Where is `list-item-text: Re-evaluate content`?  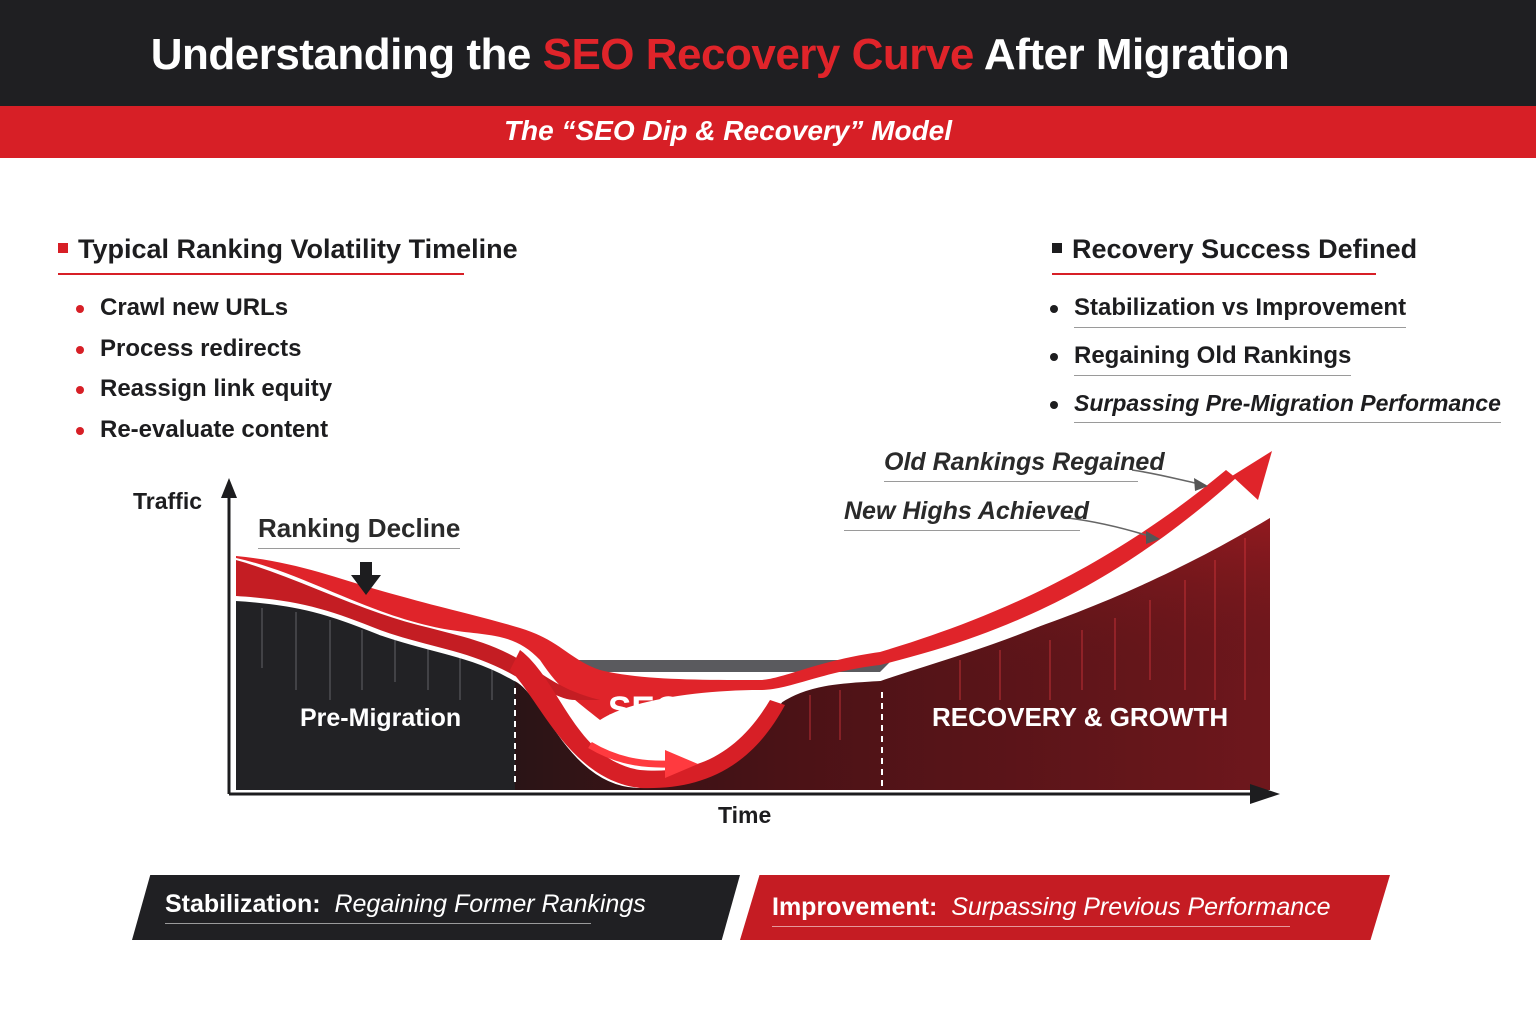 list-item-text: Re-evaluate content is located at coordinates (214, 429).